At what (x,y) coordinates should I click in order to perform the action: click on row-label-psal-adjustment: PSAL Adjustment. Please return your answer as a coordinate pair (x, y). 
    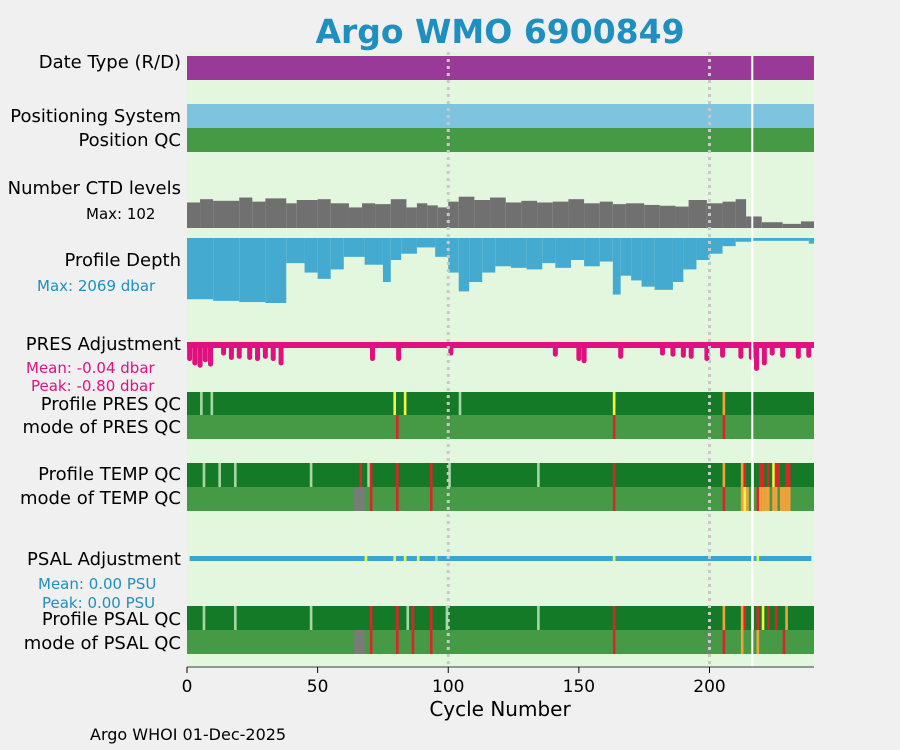
    Looking at the image, I should click on (103, 559).